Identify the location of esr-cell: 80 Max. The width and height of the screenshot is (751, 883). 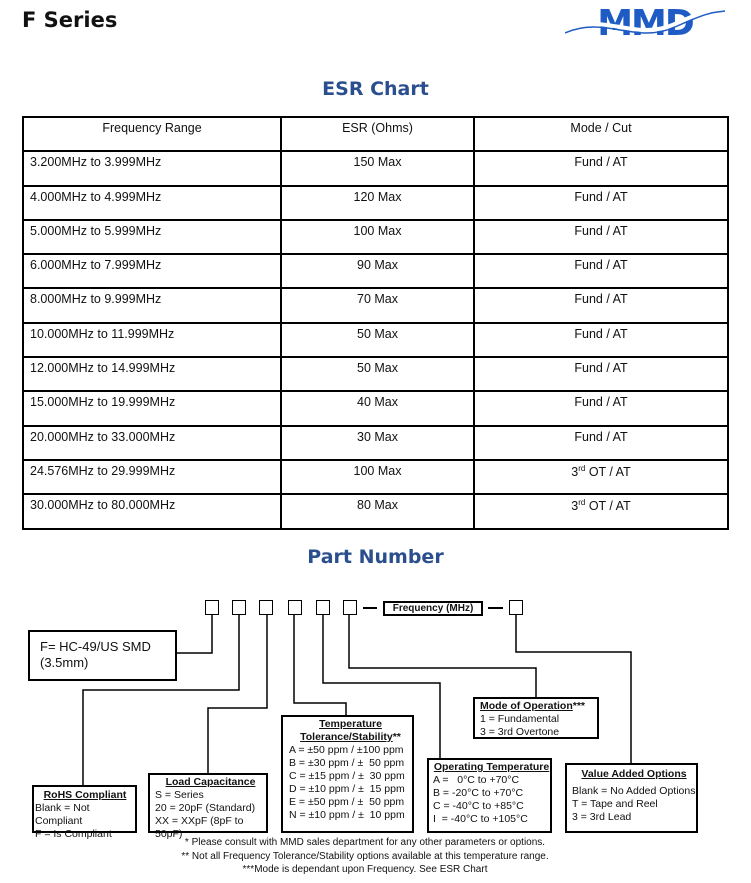
(377, 511).